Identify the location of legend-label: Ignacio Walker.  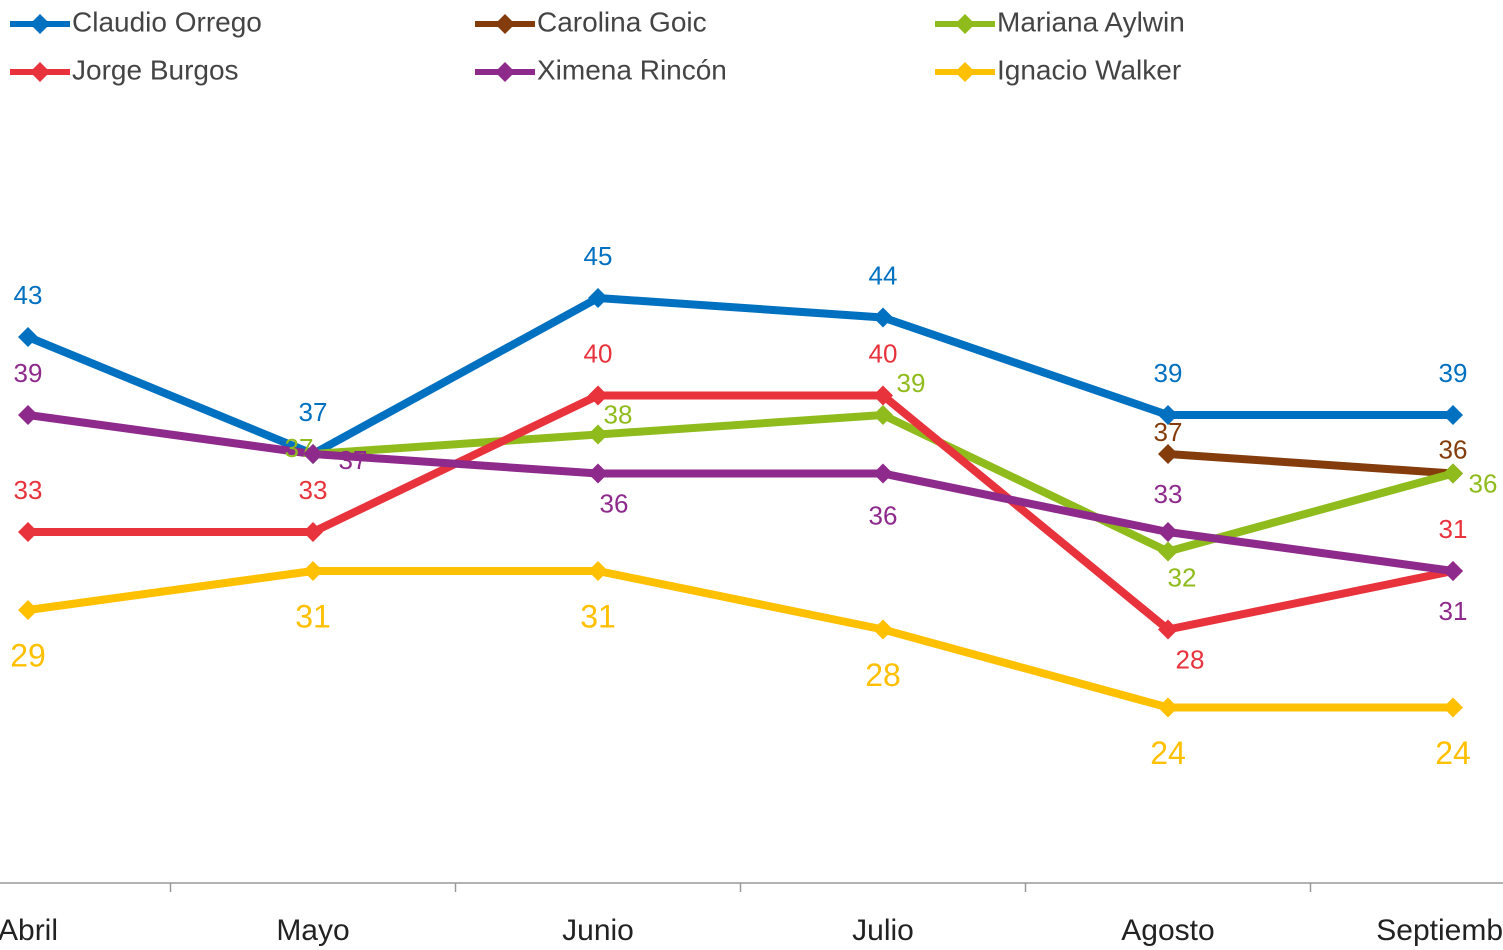
(1089, 69).